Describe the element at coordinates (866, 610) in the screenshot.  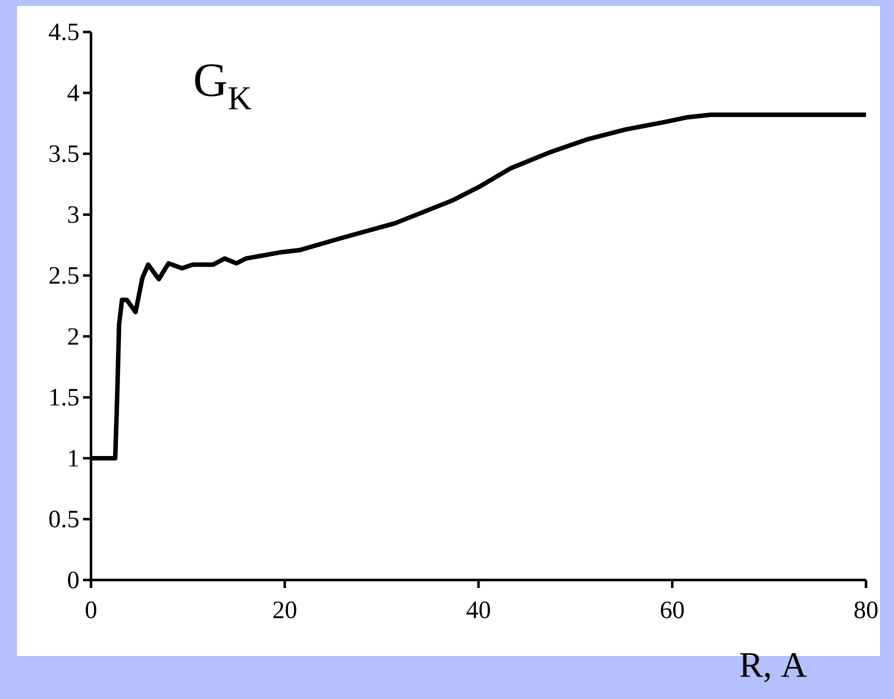
I see `x-tick-label: 80` at that location.